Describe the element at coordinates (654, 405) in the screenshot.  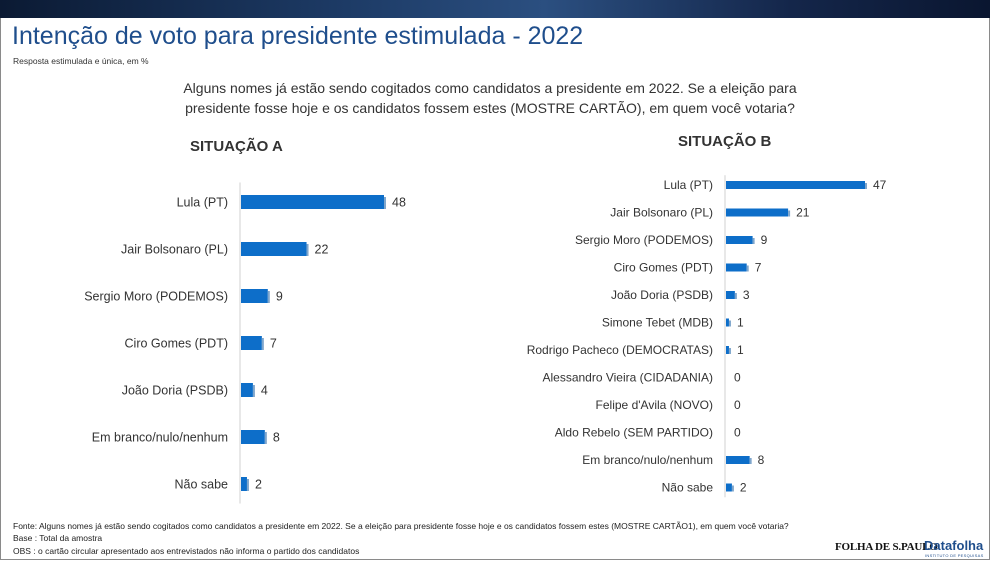
I see `chart-b-category-label: Felipe d'Avila (NOVO)` at that location.